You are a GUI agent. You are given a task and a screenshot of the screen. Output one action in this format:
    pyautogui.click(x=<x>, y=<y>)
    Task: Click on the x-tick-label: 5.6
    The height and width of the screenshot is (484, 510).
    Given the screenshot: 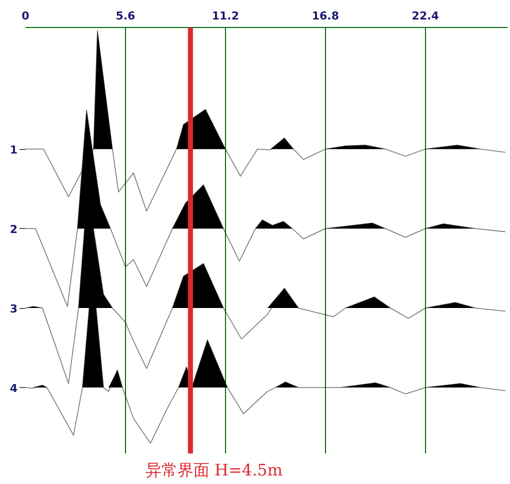 What is the action you would take?
    pyautogui.click(x=126, y=16)
    